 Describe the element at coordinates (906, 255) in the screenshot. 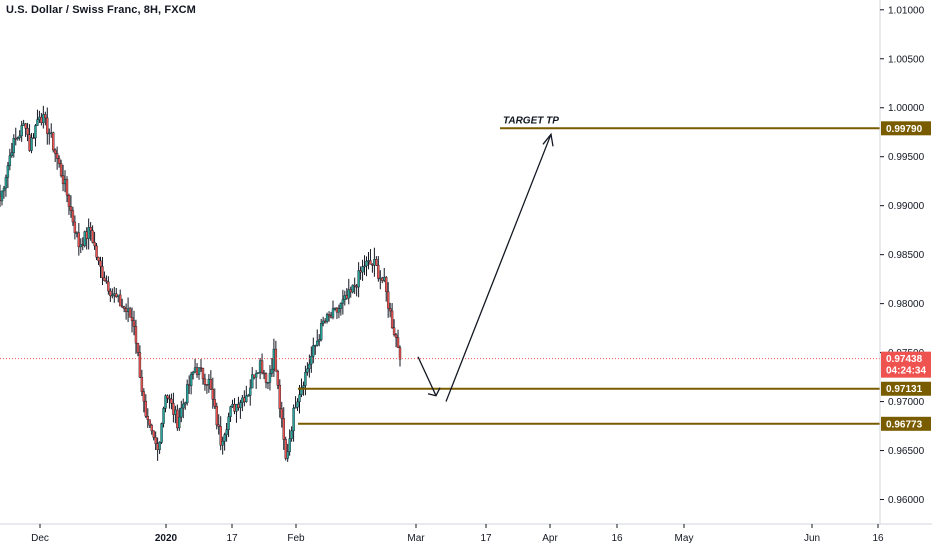

I see `y-tick-label: 0.98500` at that location.